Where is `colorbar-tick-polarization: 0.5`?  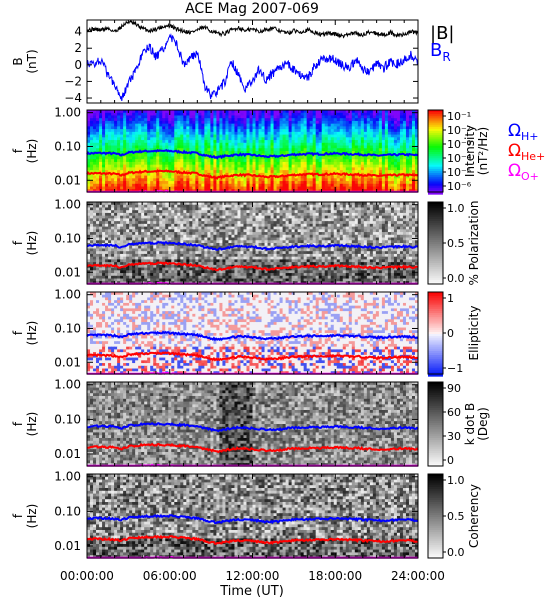
colorbar-tick-polarization: 0.5 is located at coordinates (456, 243).